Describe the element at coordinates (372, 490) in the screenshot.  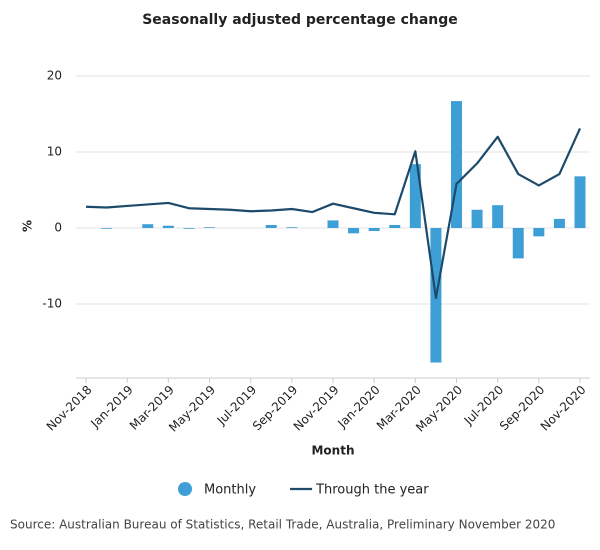
I see `legend-label: Through the year` at that location.